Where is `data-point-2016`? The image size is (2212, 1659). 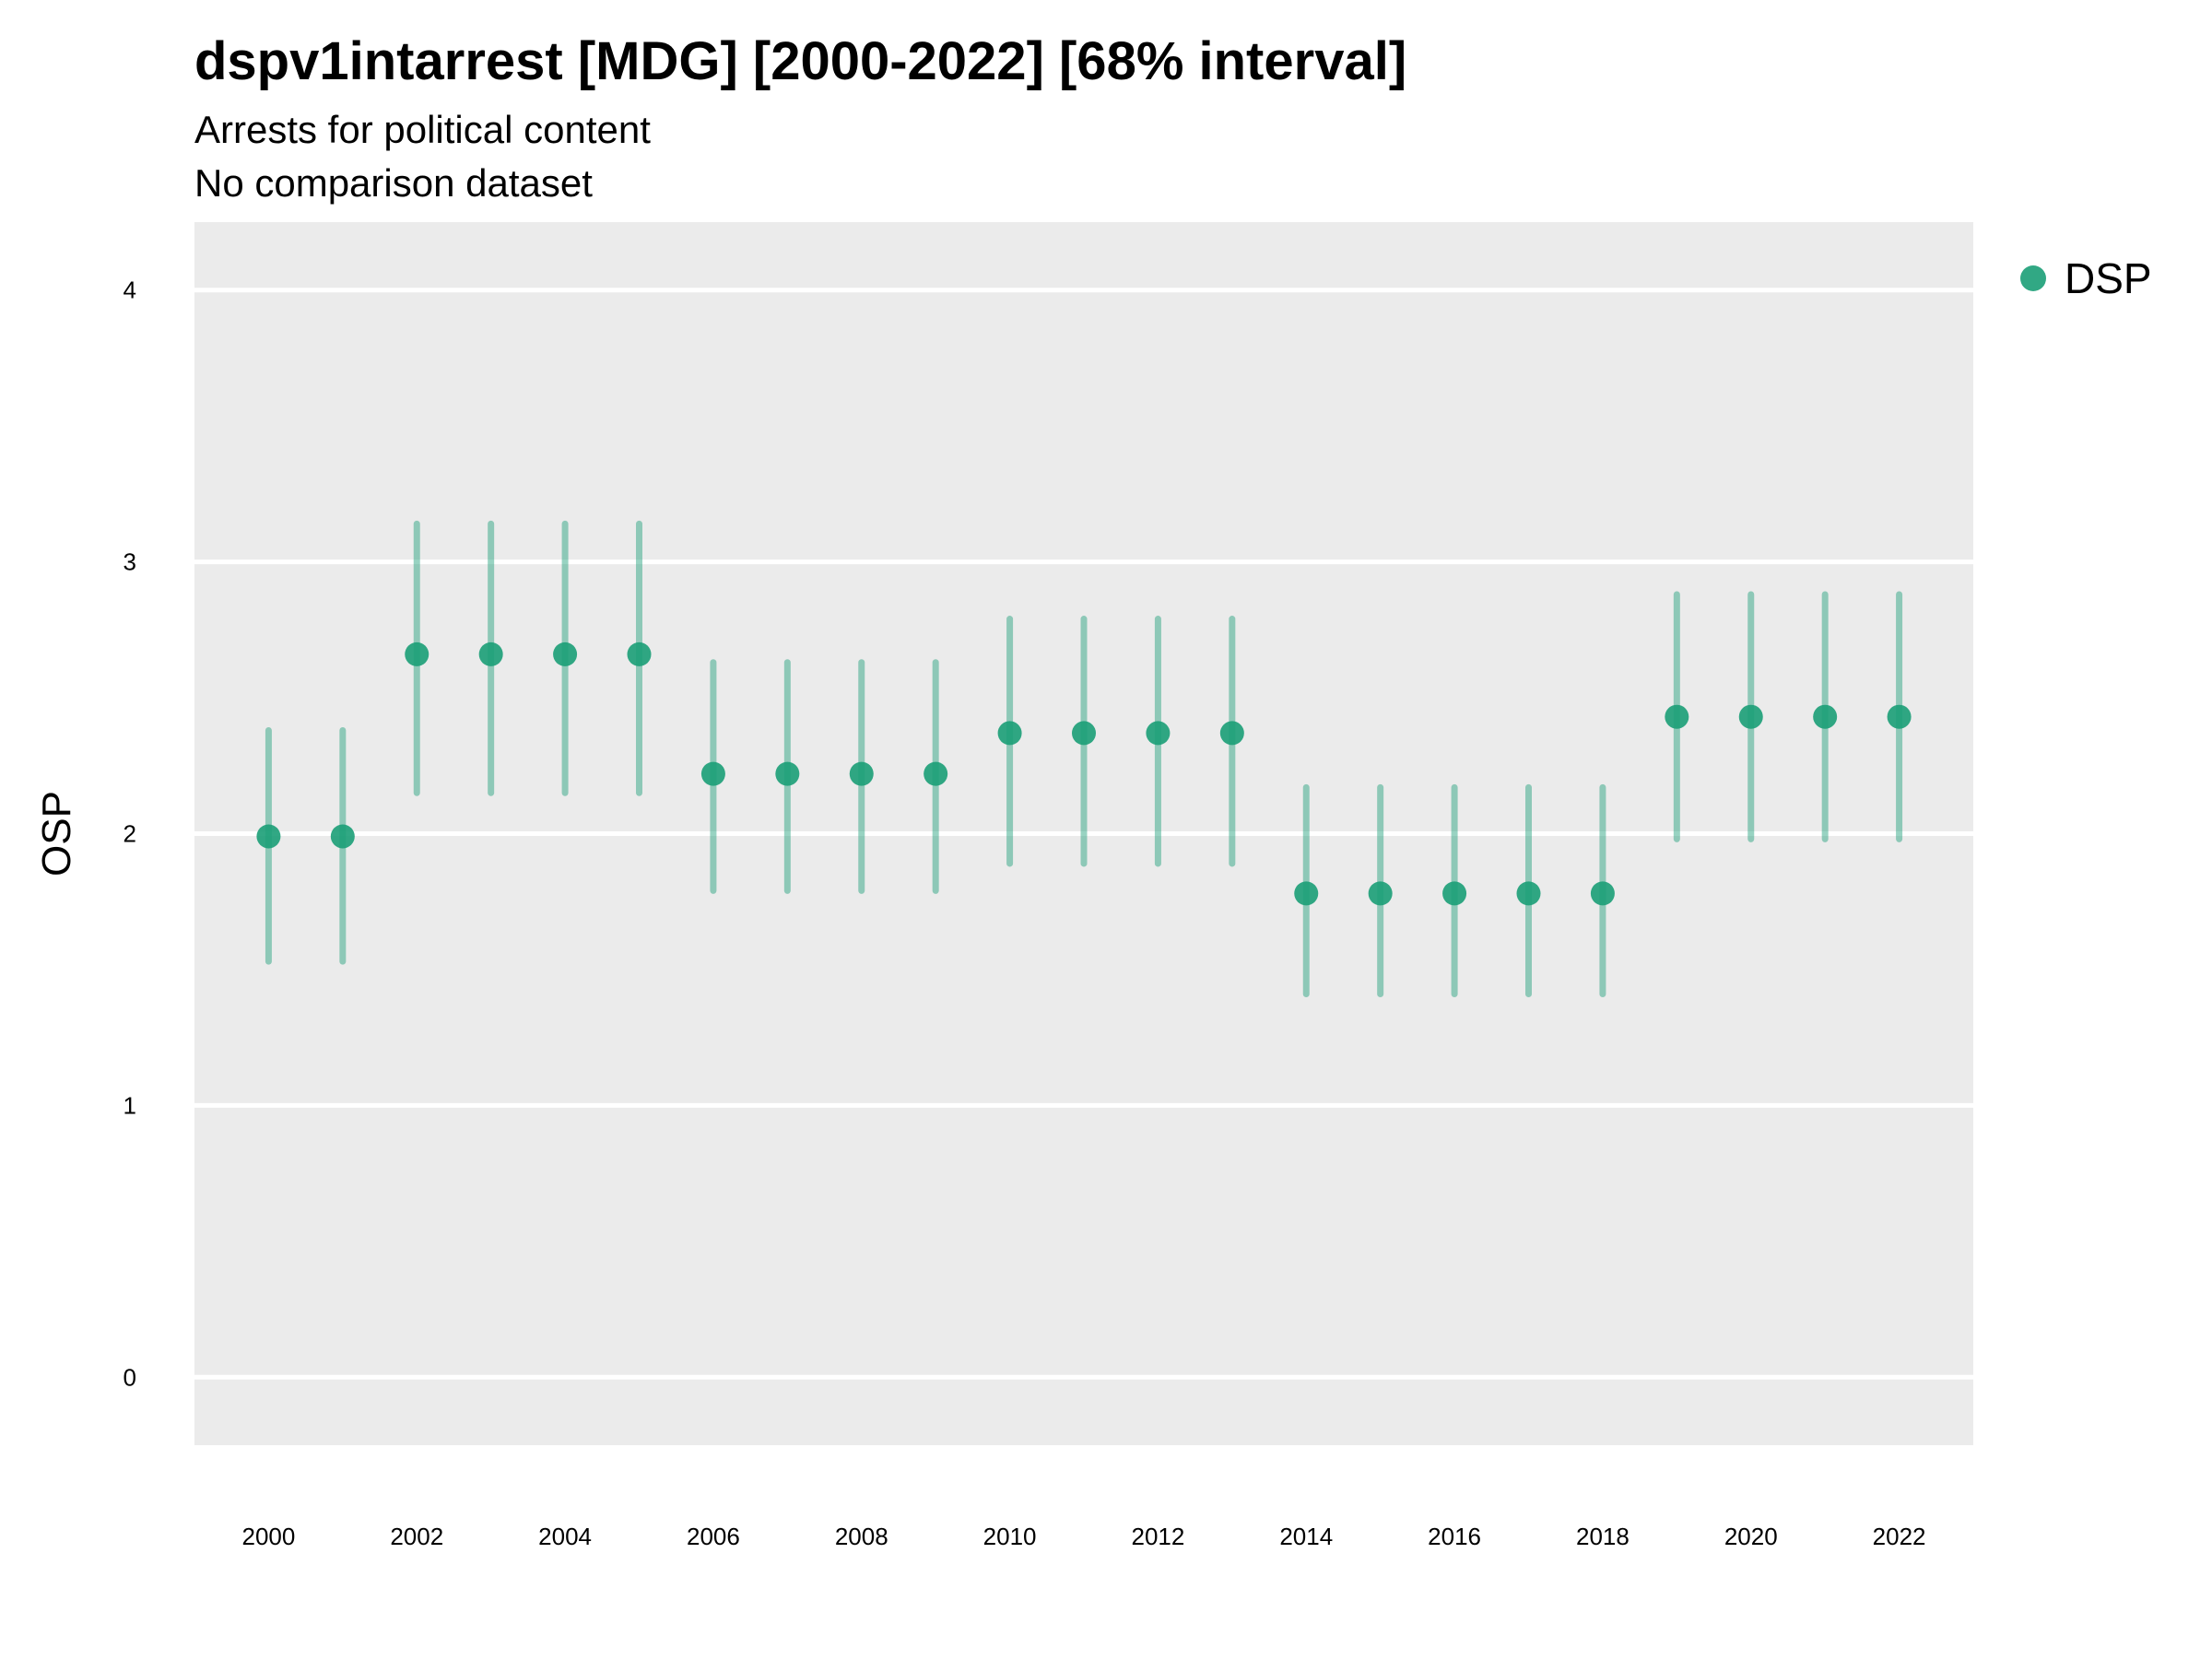 data-point-2016 is located at coordinates (1454, 893).